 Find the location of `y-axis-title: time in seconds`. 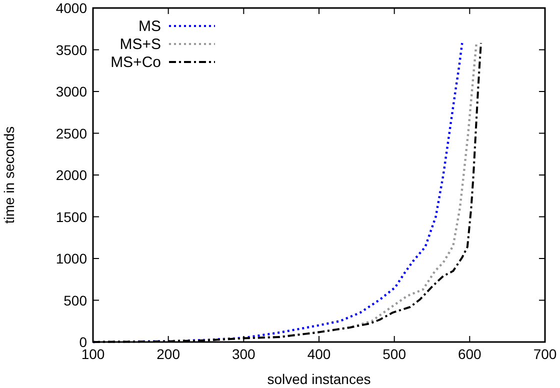

y-axis-title: time in seconds is located at coordinates (9, 175).